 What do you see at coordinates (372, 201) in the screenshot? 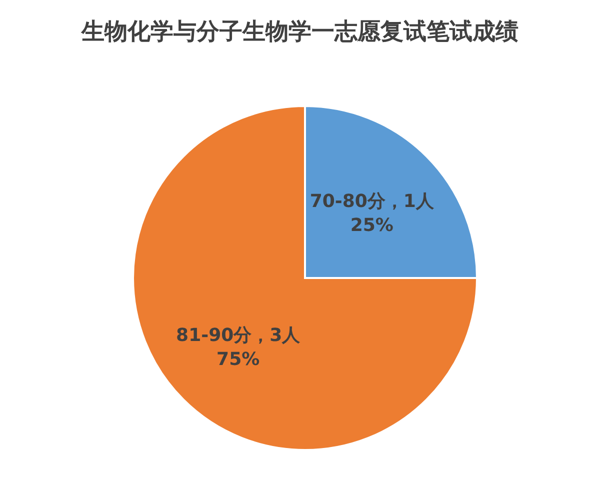
I see `slice-label: 70-80分，1人` at bounding box center [372, 201].